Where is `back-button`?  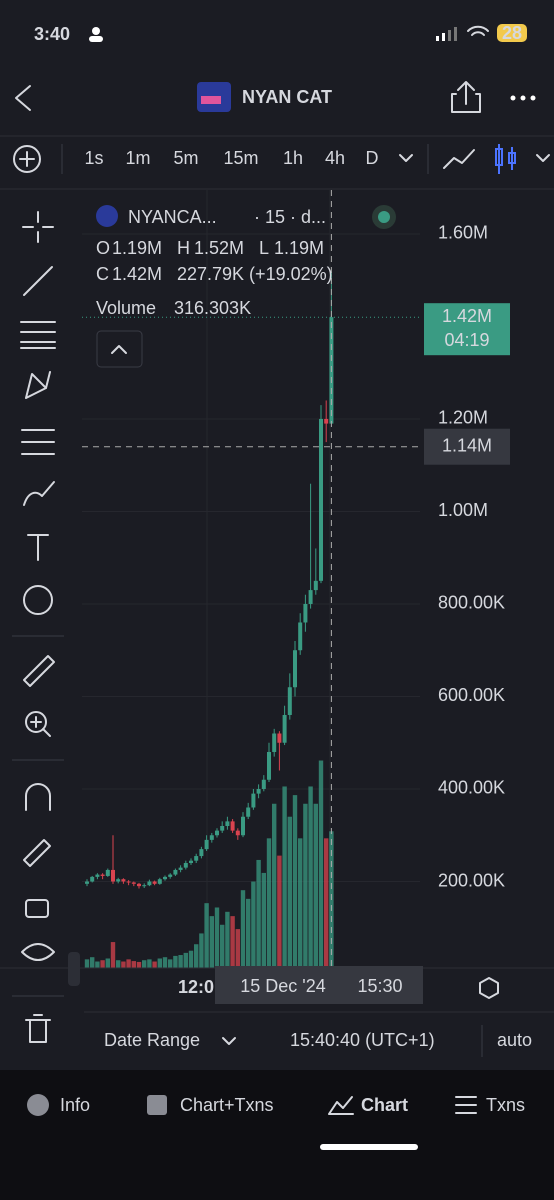 back-button is located at coordinates (23, 98).